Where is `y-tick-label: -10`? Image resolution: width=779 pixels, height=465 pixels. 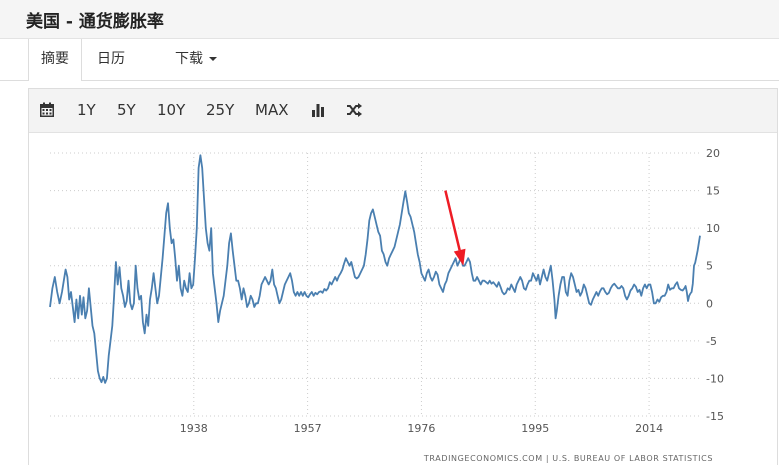
y-tick-label: -10 is located at coordinates (715, 378).